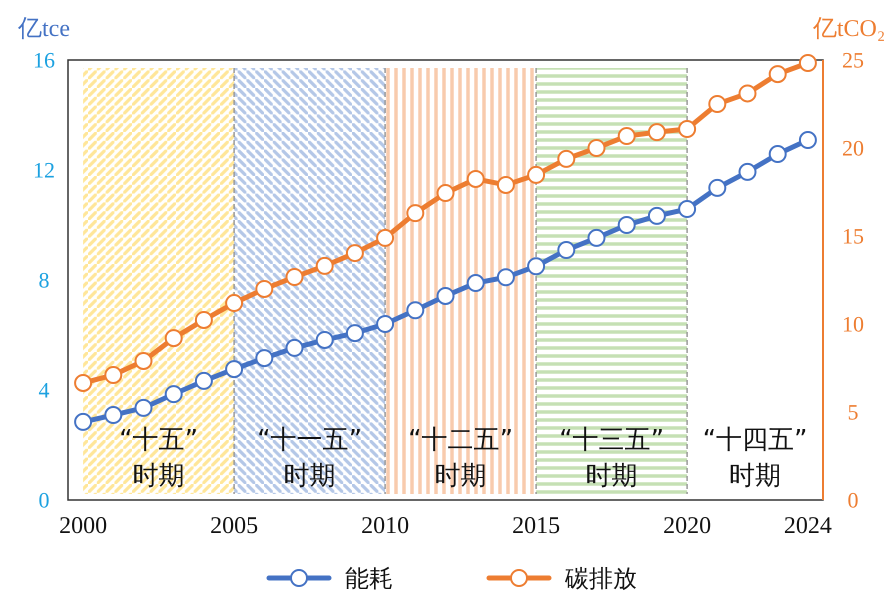 The height and width of the screenshot is (592, 888). What do you see at coordinates (611, 458) in the screenshot?
I see `band-label: “十三五” 时期` at bounding box center [611, 458].